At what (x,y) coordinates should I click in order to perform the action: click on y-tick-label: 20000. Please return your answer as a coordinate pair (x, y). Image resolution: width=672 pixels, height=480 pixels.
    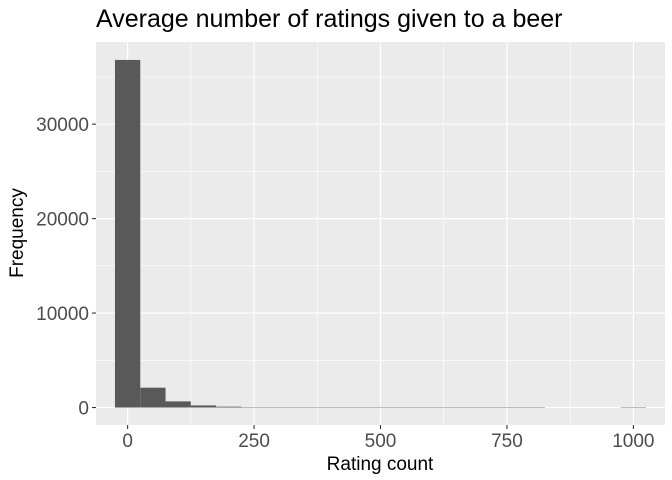
    Looking at the image, I should click on (62, 220).